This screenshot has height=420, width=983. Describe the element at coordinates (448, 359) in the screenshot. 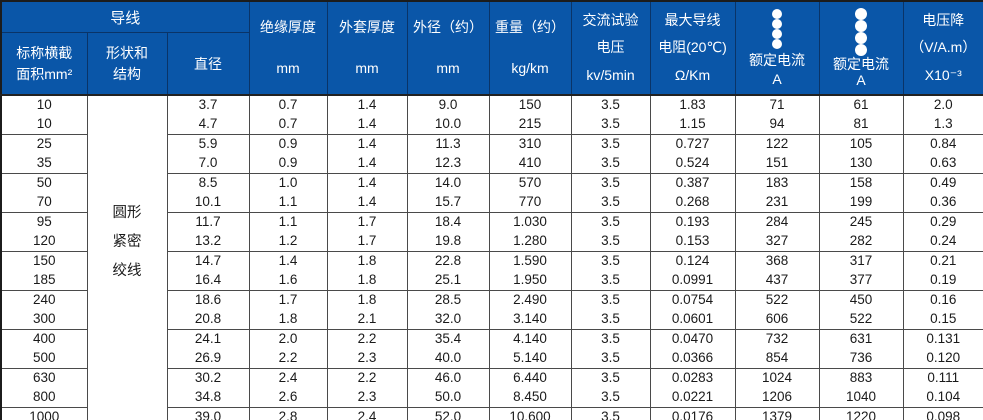

I see `cell: 40.0` at that location.